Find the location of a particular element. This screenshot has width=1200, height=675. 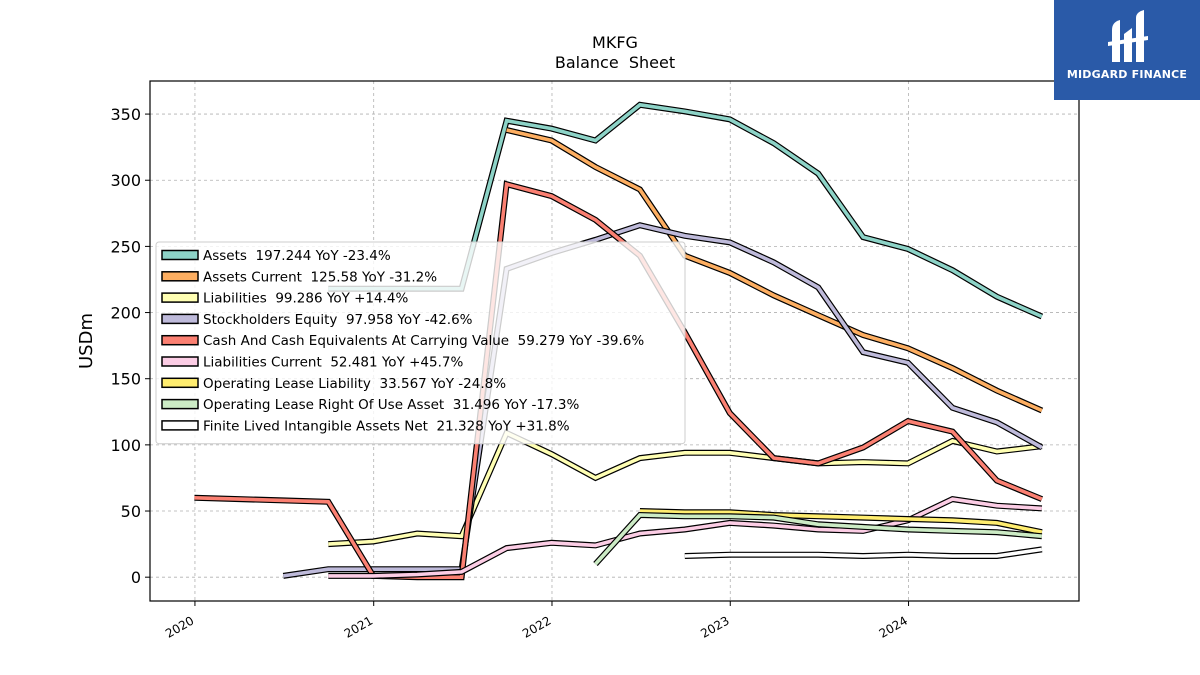

legend-item: Liabilities 99.286 YoY +14.4% is located at coordinates (284, 299).